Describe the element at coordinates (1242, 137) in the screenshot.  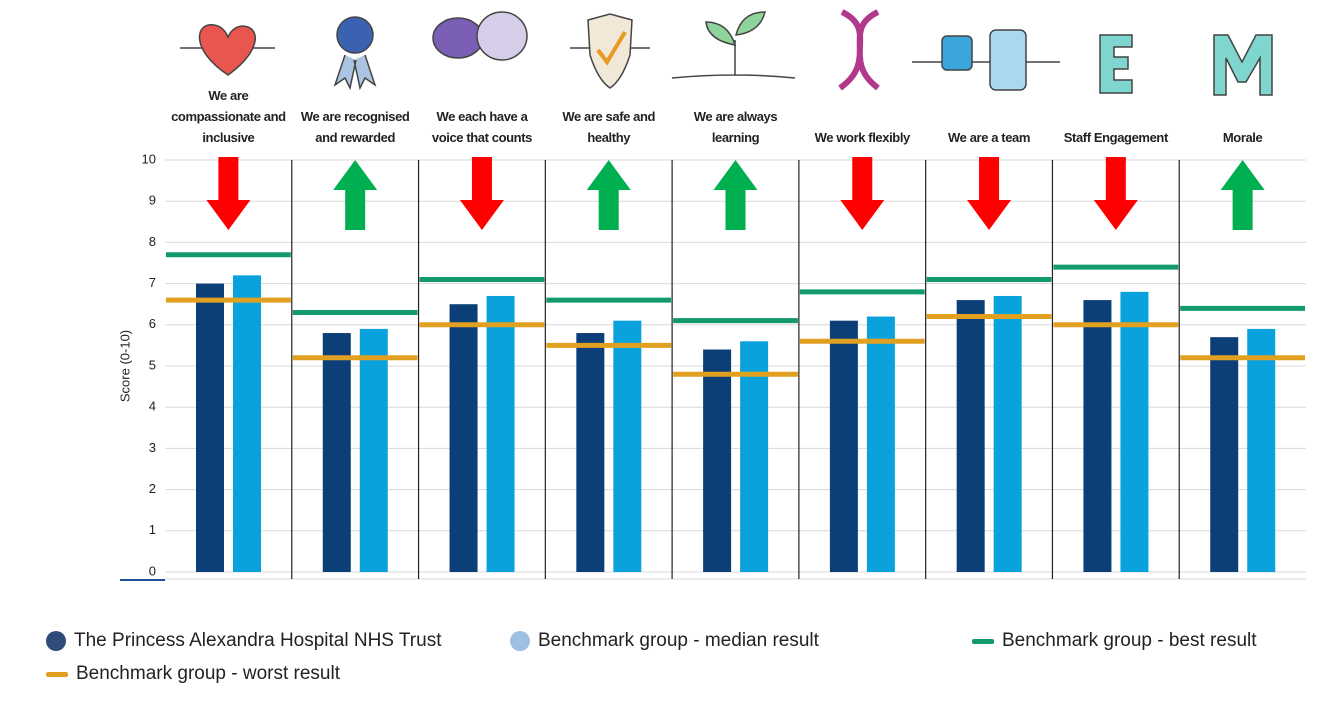
I see `x-tick-label: Morale` at that location.